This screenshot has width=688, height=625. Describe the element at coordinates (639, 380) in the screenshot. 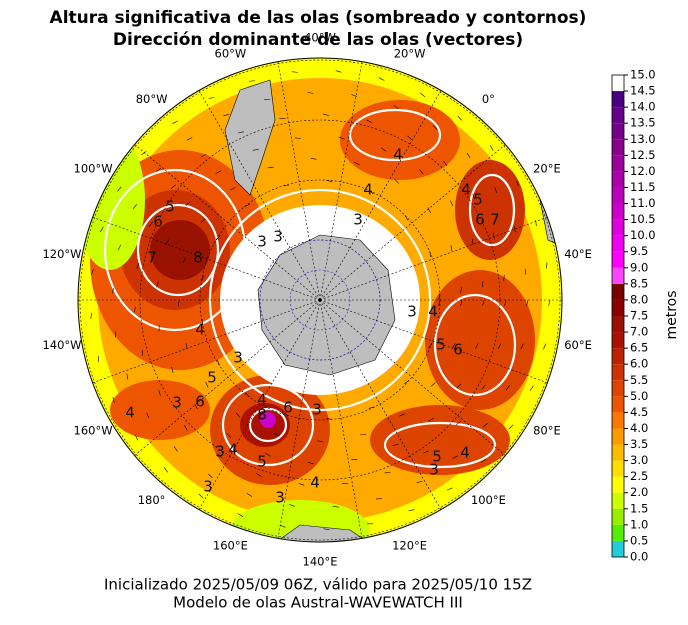

I see `colorbar-tick-label: 5.5` at that location.